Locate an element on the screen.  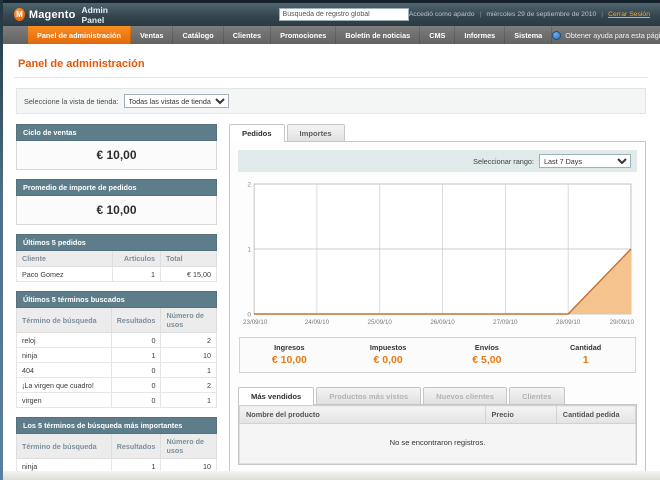
column-header: Precio is located at coordinates (520, 414).